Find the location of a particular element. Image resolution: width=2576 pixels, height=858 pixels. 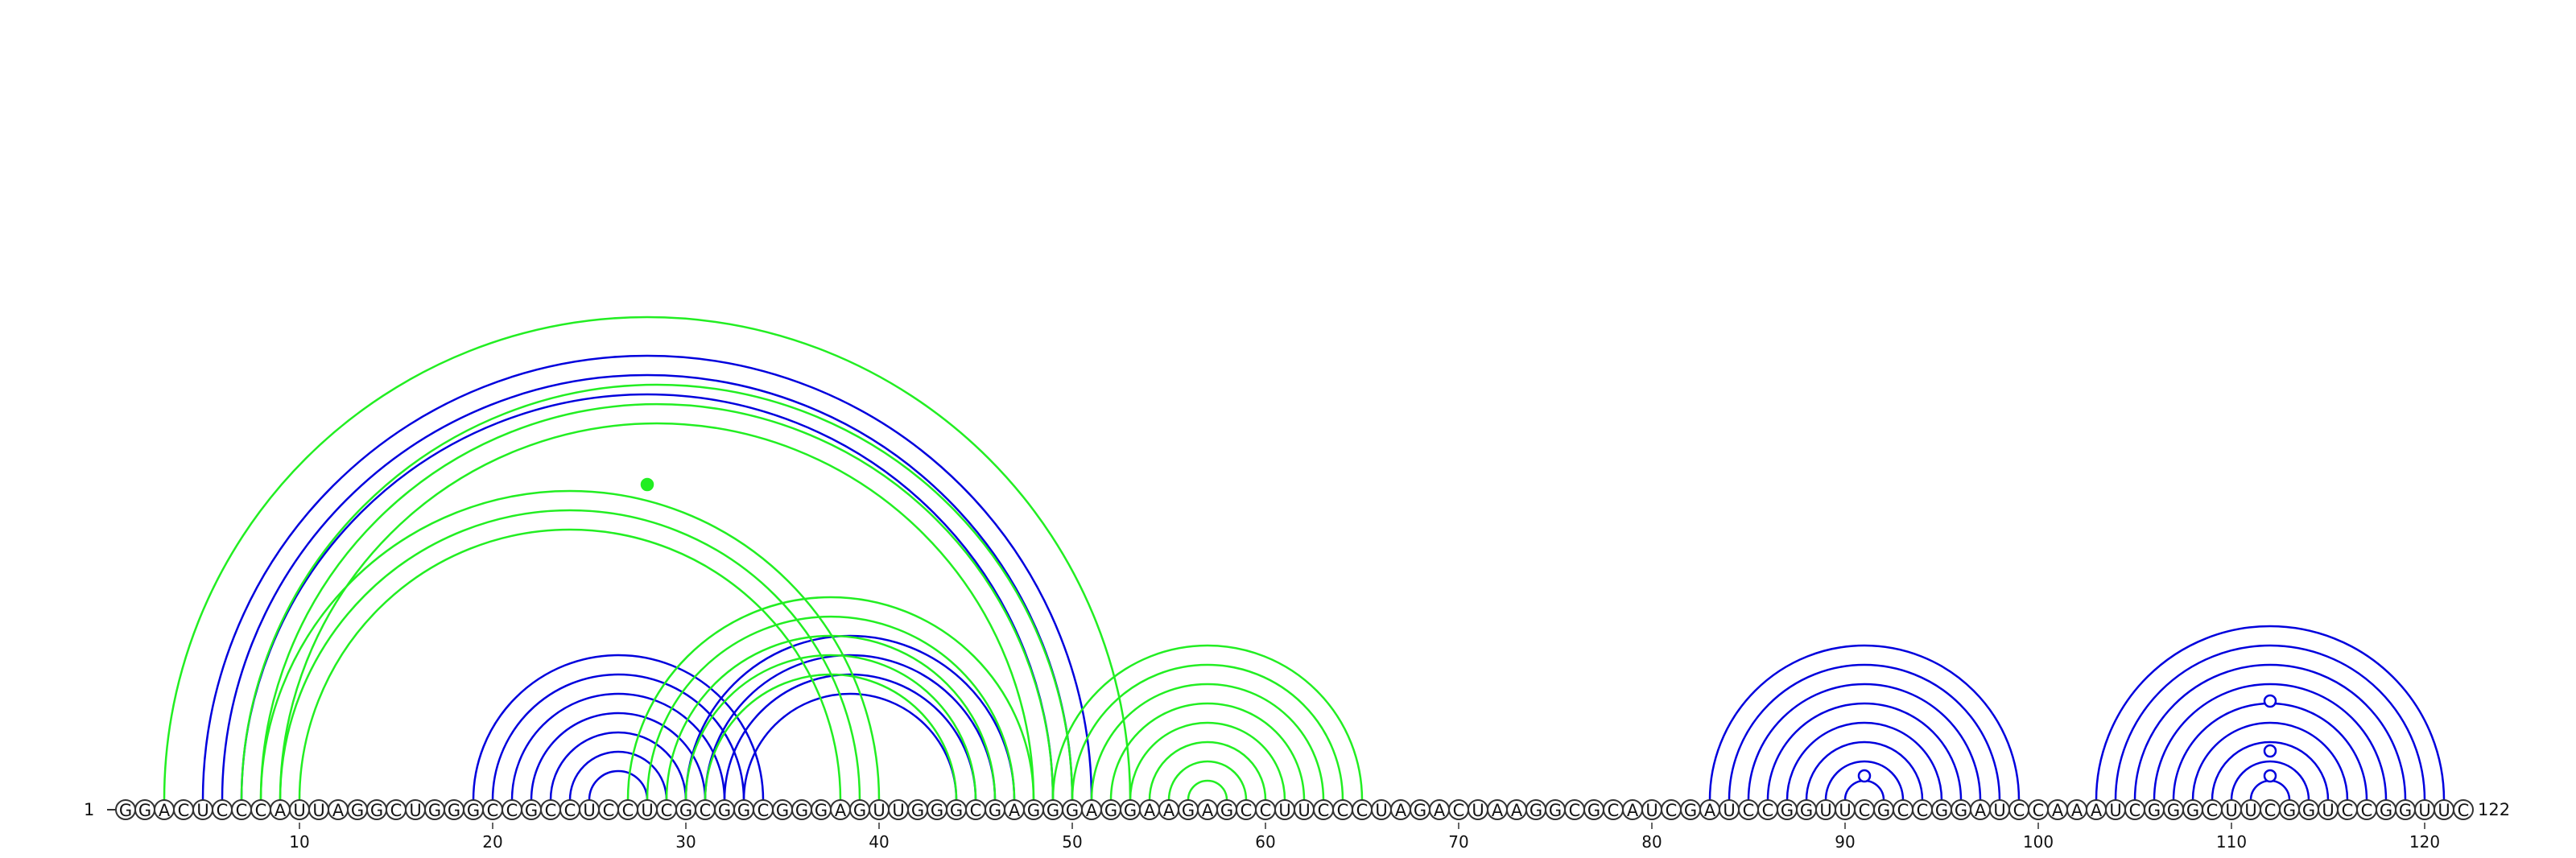

nucleotide-72: A is located at coordinates (1497, 809).